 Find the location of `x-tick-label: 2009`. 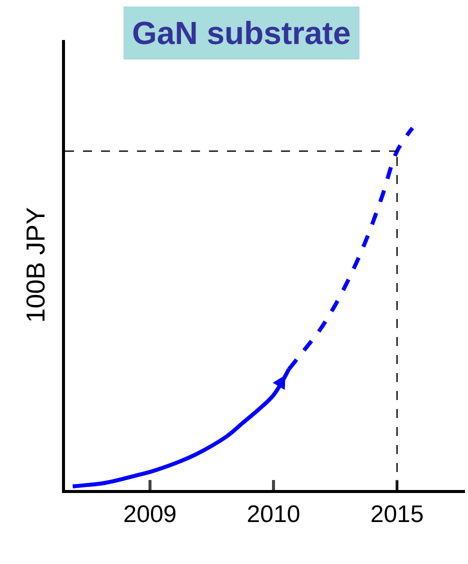

x-tick-label: 2009 is located at coordinates (150, 514).